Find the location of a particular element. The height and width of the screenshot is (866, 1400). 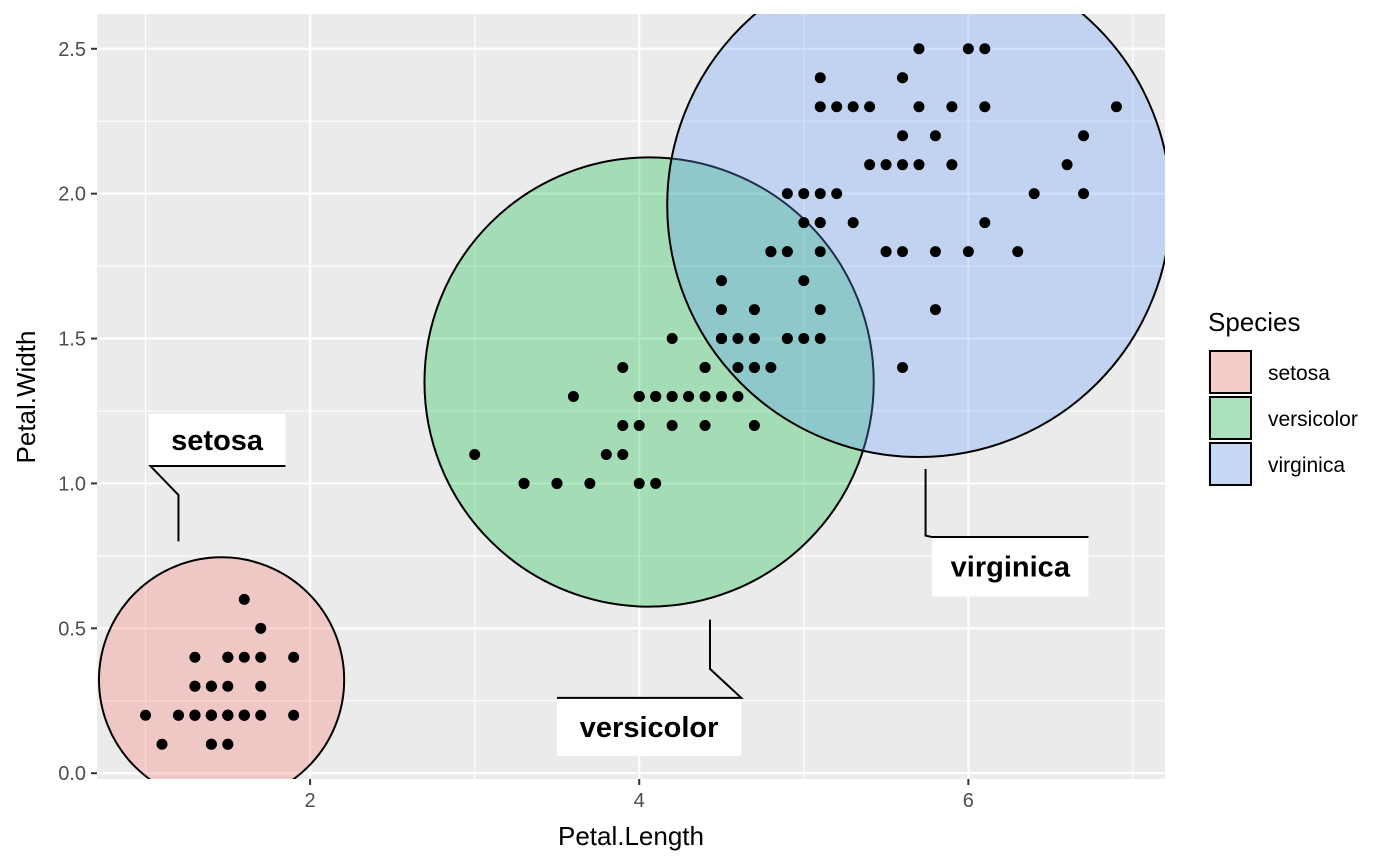

x-tick-label: 2 is located at coordinates (310, 801).